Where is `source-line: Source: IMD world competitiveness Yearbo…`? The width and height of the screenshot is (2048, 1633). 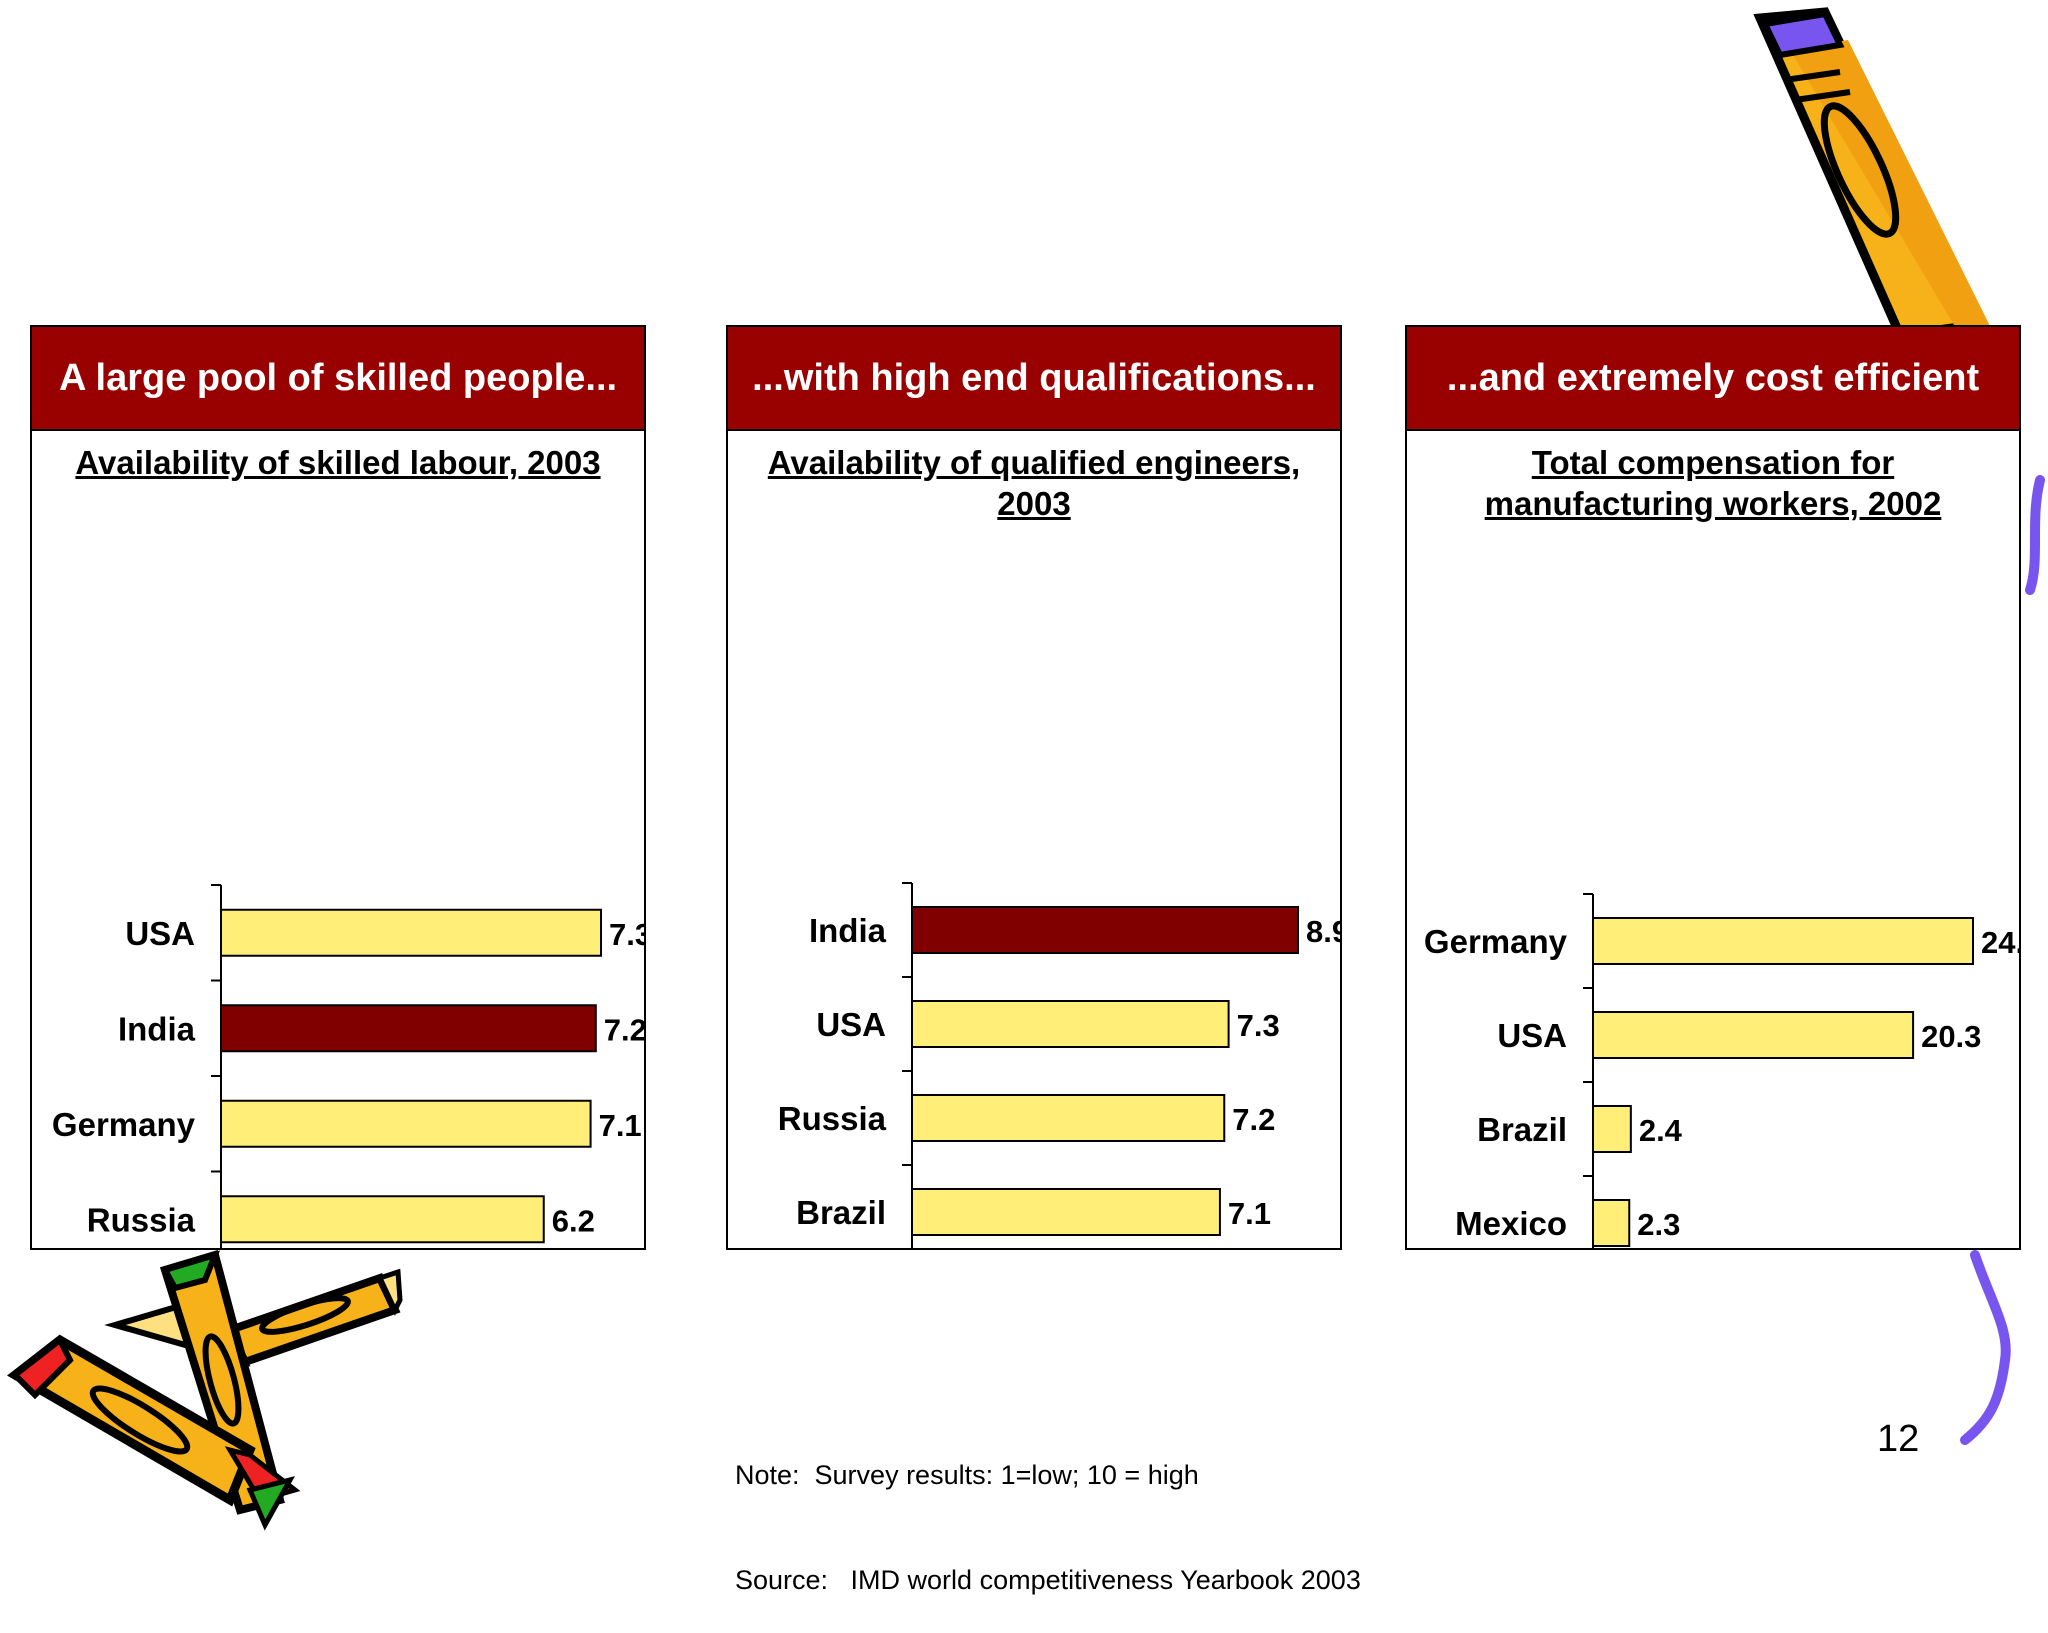
source-line: Source: IMD world competitiveness Yearbo… is located at coordinates (1048, 1580).